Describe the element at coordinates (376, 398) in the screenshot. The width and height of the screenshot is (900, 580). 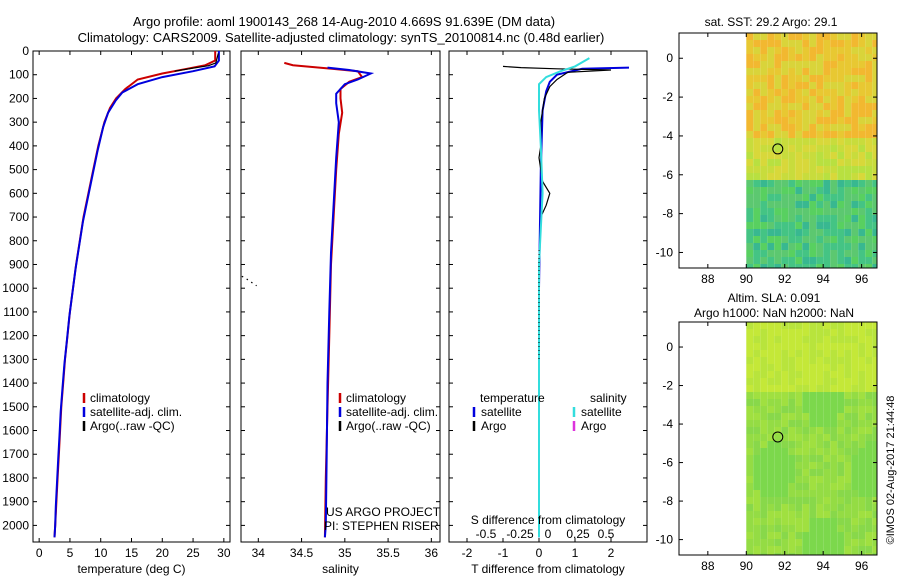
I see `legend-label: climatology` at that location.